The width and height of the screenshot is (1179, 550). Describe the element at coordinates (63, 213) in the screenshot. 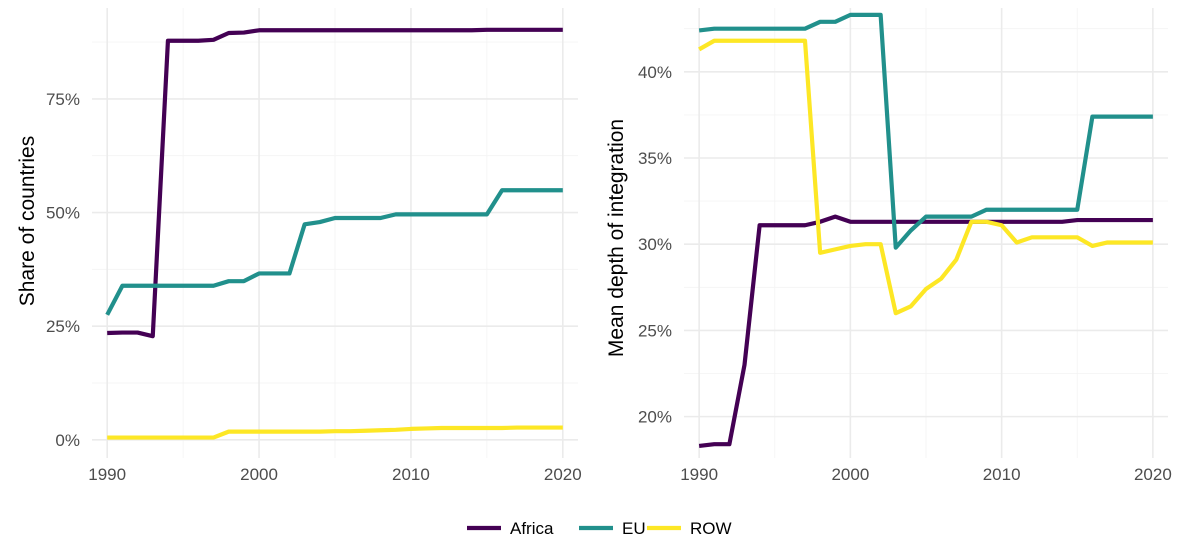

I see `left-y-tick-label: 50%` at that location.